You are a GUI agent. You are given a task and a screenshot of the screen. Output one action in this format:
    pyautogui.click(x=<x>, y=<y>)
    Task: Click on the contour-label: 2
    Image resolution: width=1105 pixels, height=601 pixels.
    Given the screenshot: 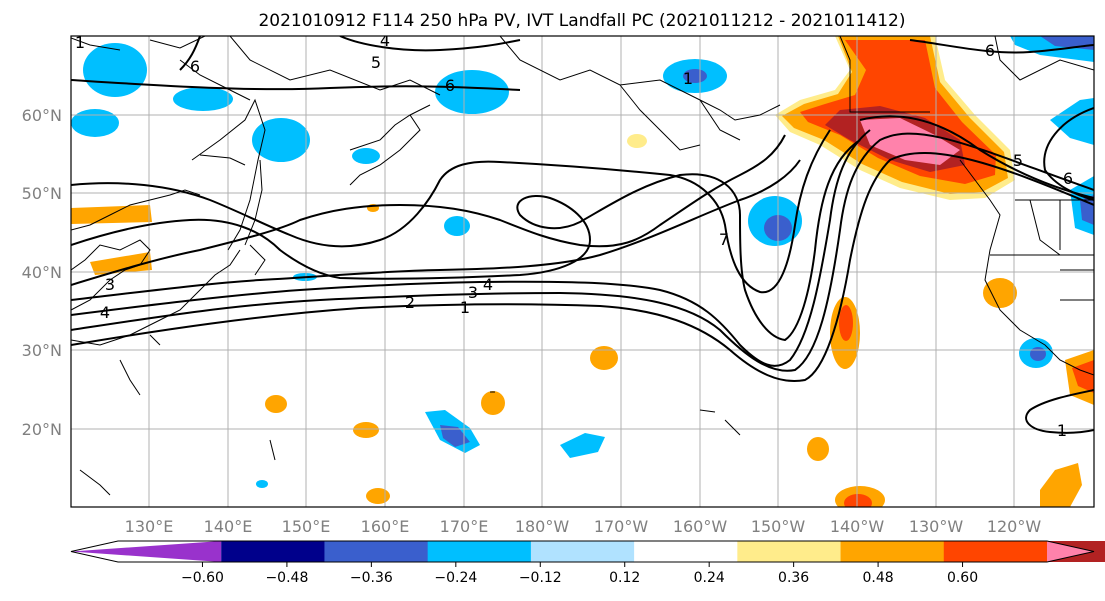 What is the action you would take?
    pyautogui.click(x=410, y=302)
    